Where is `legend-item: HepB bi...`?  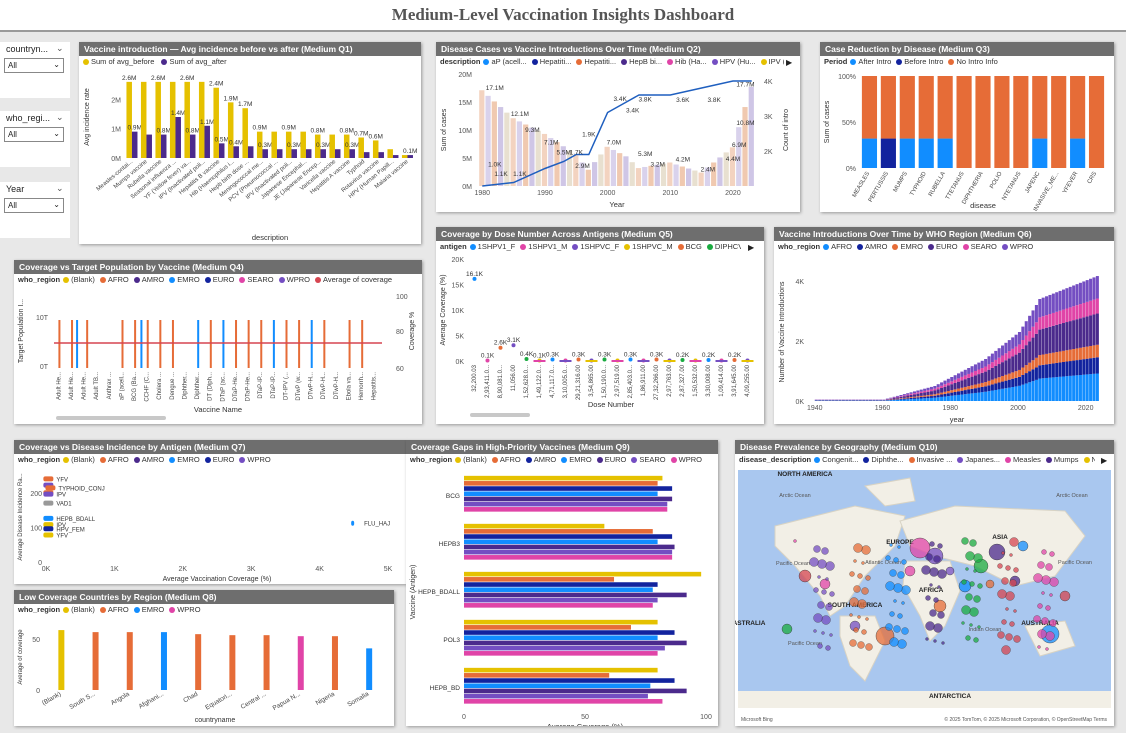
legend-item: HepB bi... is located at coordinates (641, 61).